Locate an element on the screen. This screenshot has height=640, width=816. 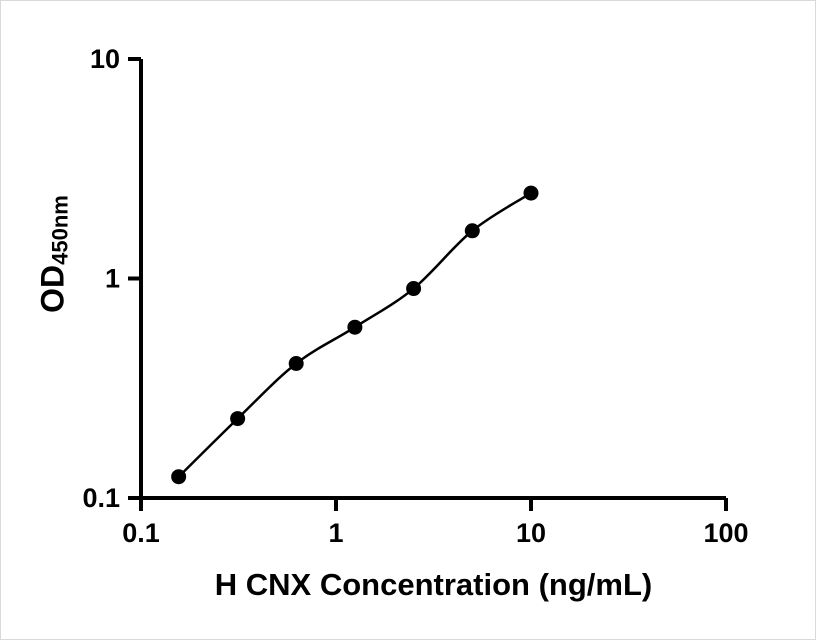
y-tick-label: 10 is located at coordinates (105, 59).